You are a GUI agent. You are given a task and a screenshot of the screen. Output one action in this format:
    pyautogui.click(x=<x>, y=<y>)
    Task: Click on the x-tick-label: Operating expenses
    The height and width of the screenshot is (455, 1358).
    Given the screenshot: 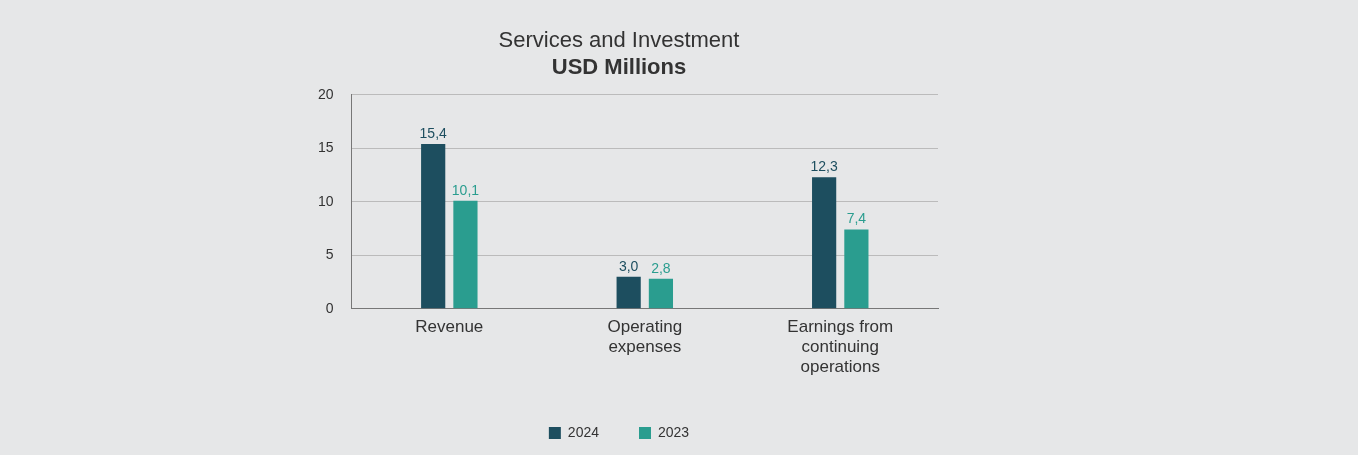 What is the action you would take?
    pyautogui.click(x=645, y=336)
    